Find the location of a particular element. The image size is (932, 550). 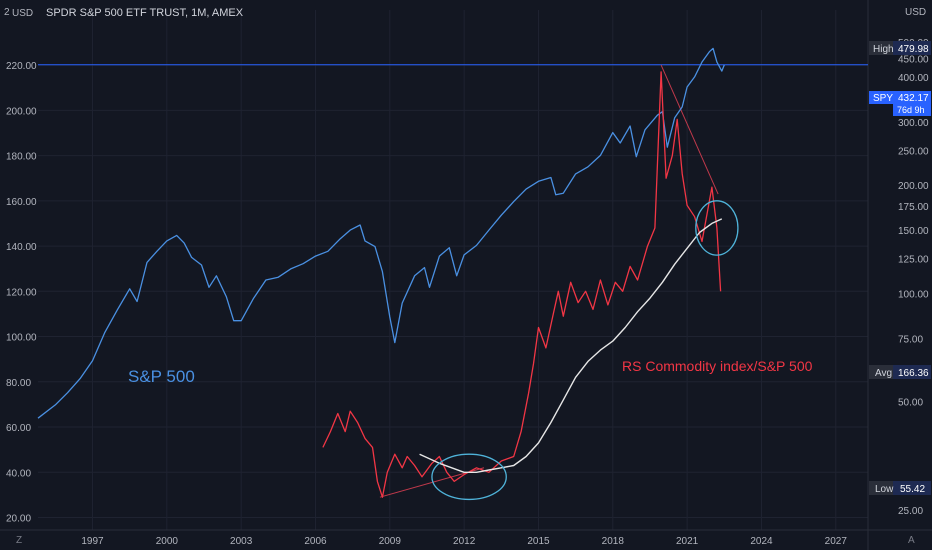

high-badge-value: 479.98 is located at coordinates (913, 49).